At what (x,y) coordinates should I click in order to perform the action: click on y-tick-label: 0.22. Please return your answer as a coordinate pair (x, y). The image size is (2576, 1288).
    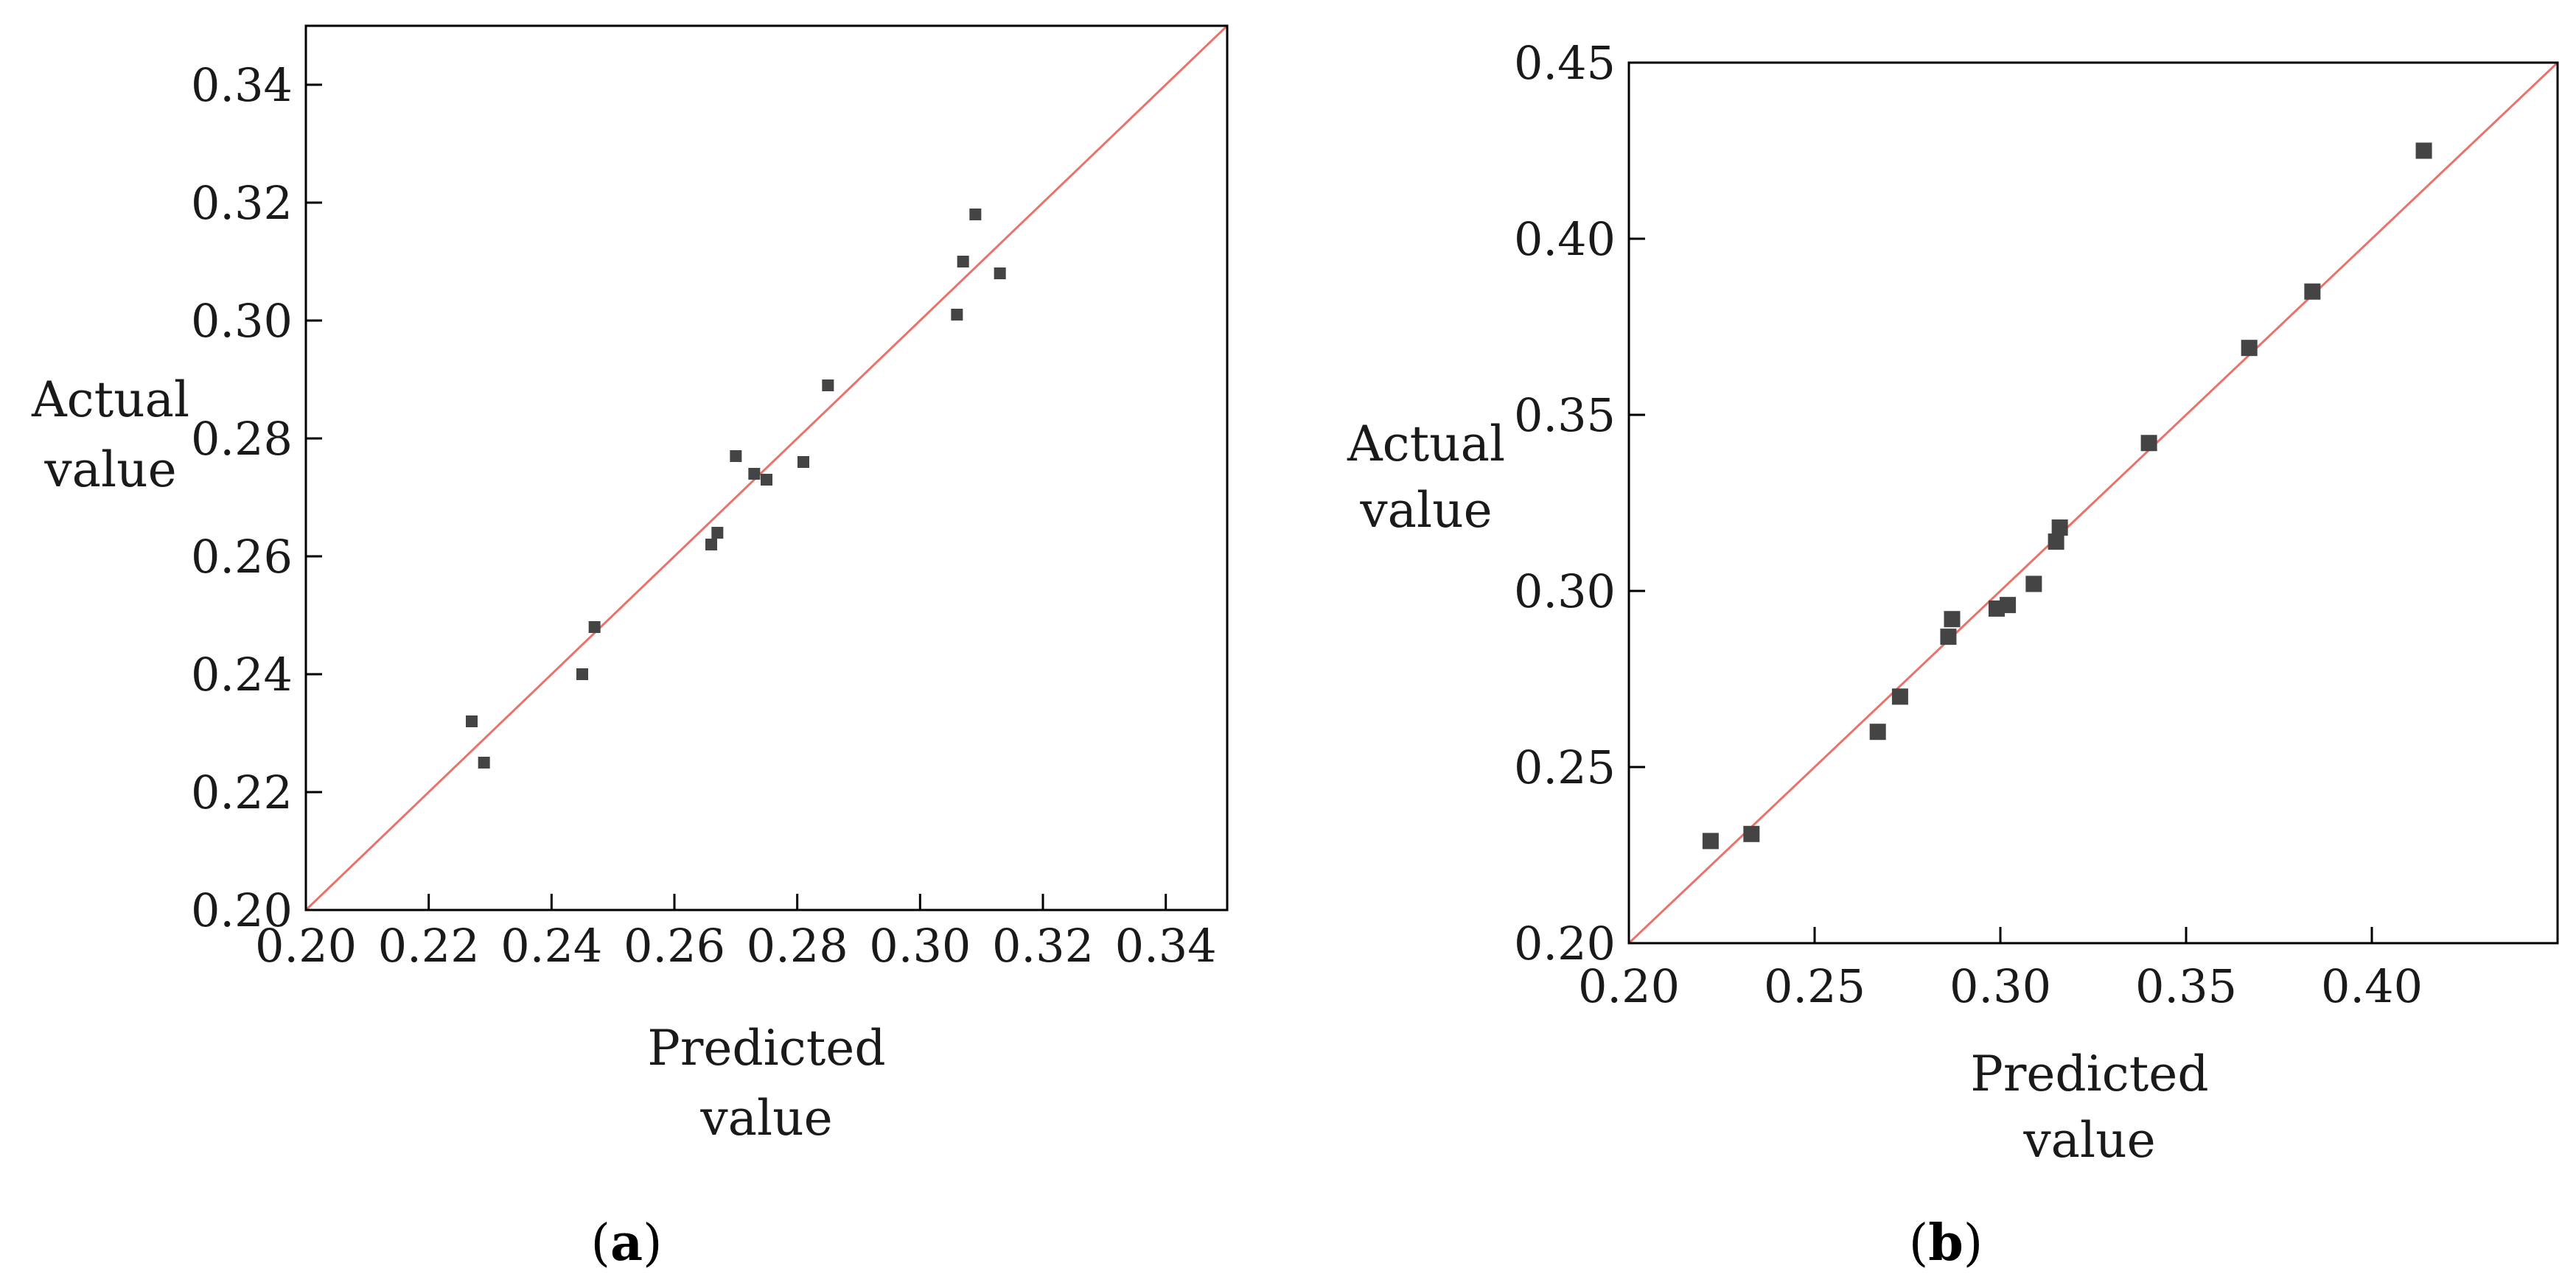
    Looking at the image, I should click on (242, 793).